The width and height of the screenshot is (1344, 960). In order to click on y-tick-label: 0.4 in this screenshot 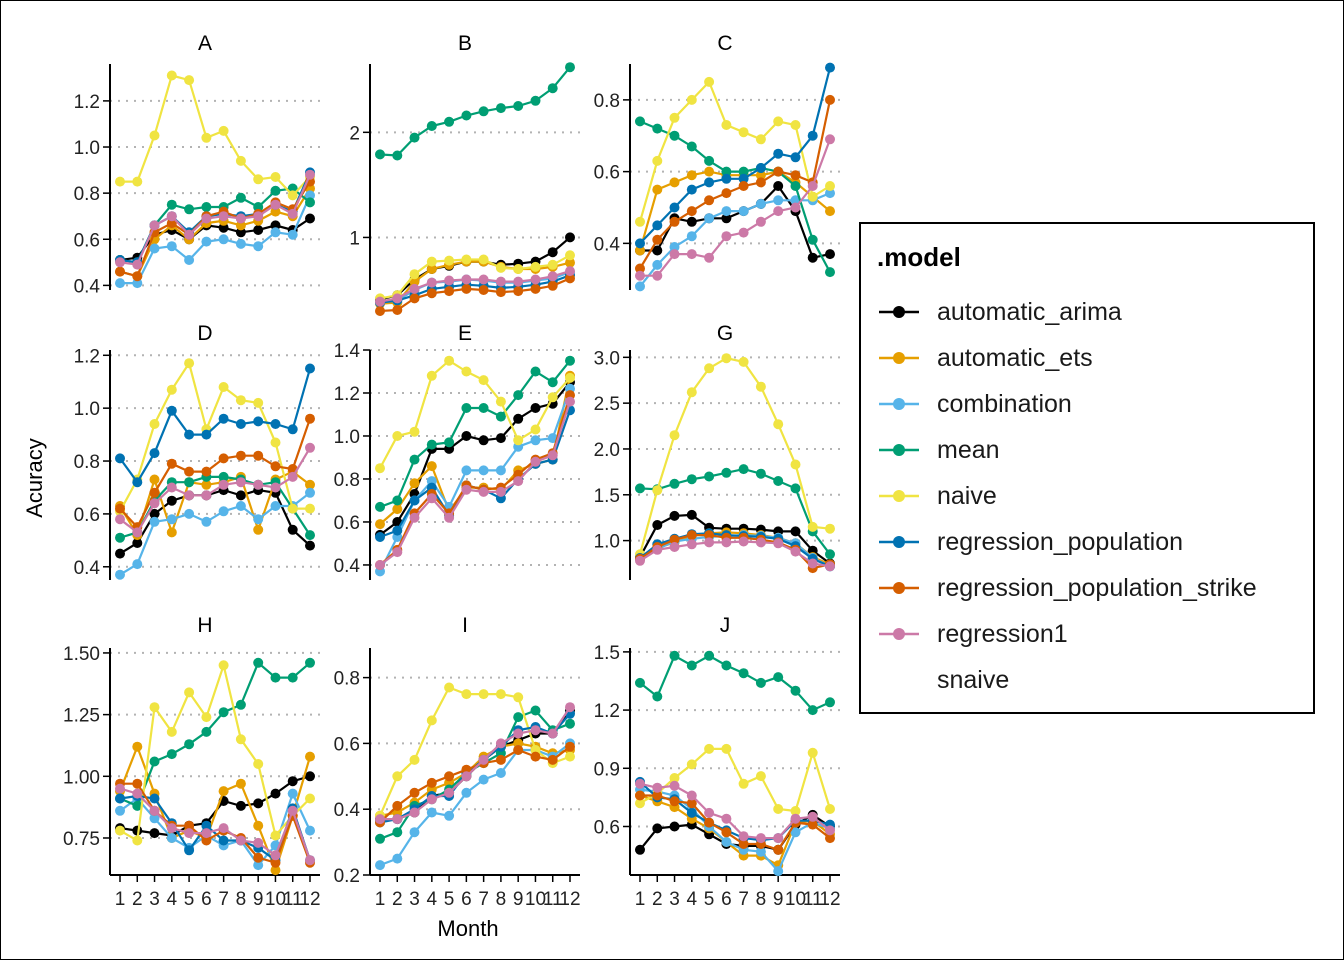, I will do `click(607, 244)`.